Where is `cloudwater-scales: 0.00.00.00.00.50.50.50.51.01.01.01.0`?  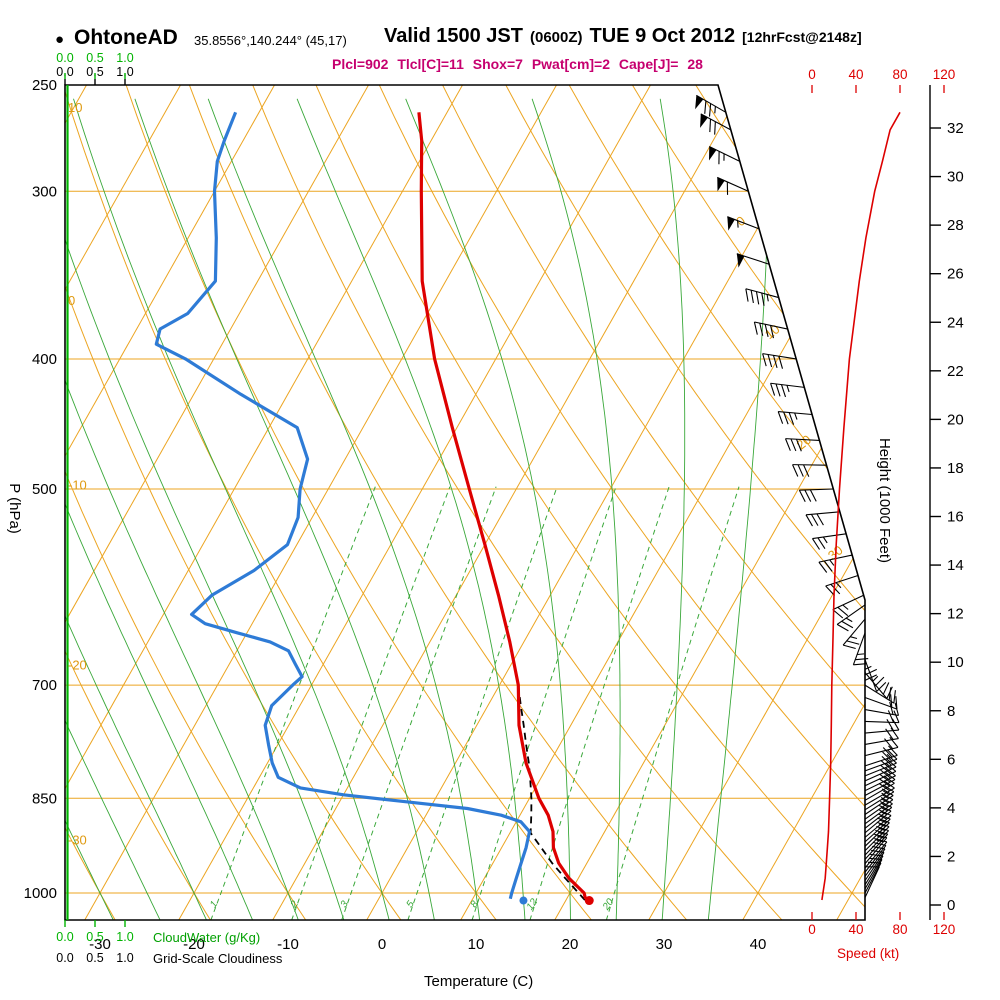
cloudwater-scales: 0.00.00.00.00.50.50.50.51.01.01.01.0 is located at coordinates (94, 508).